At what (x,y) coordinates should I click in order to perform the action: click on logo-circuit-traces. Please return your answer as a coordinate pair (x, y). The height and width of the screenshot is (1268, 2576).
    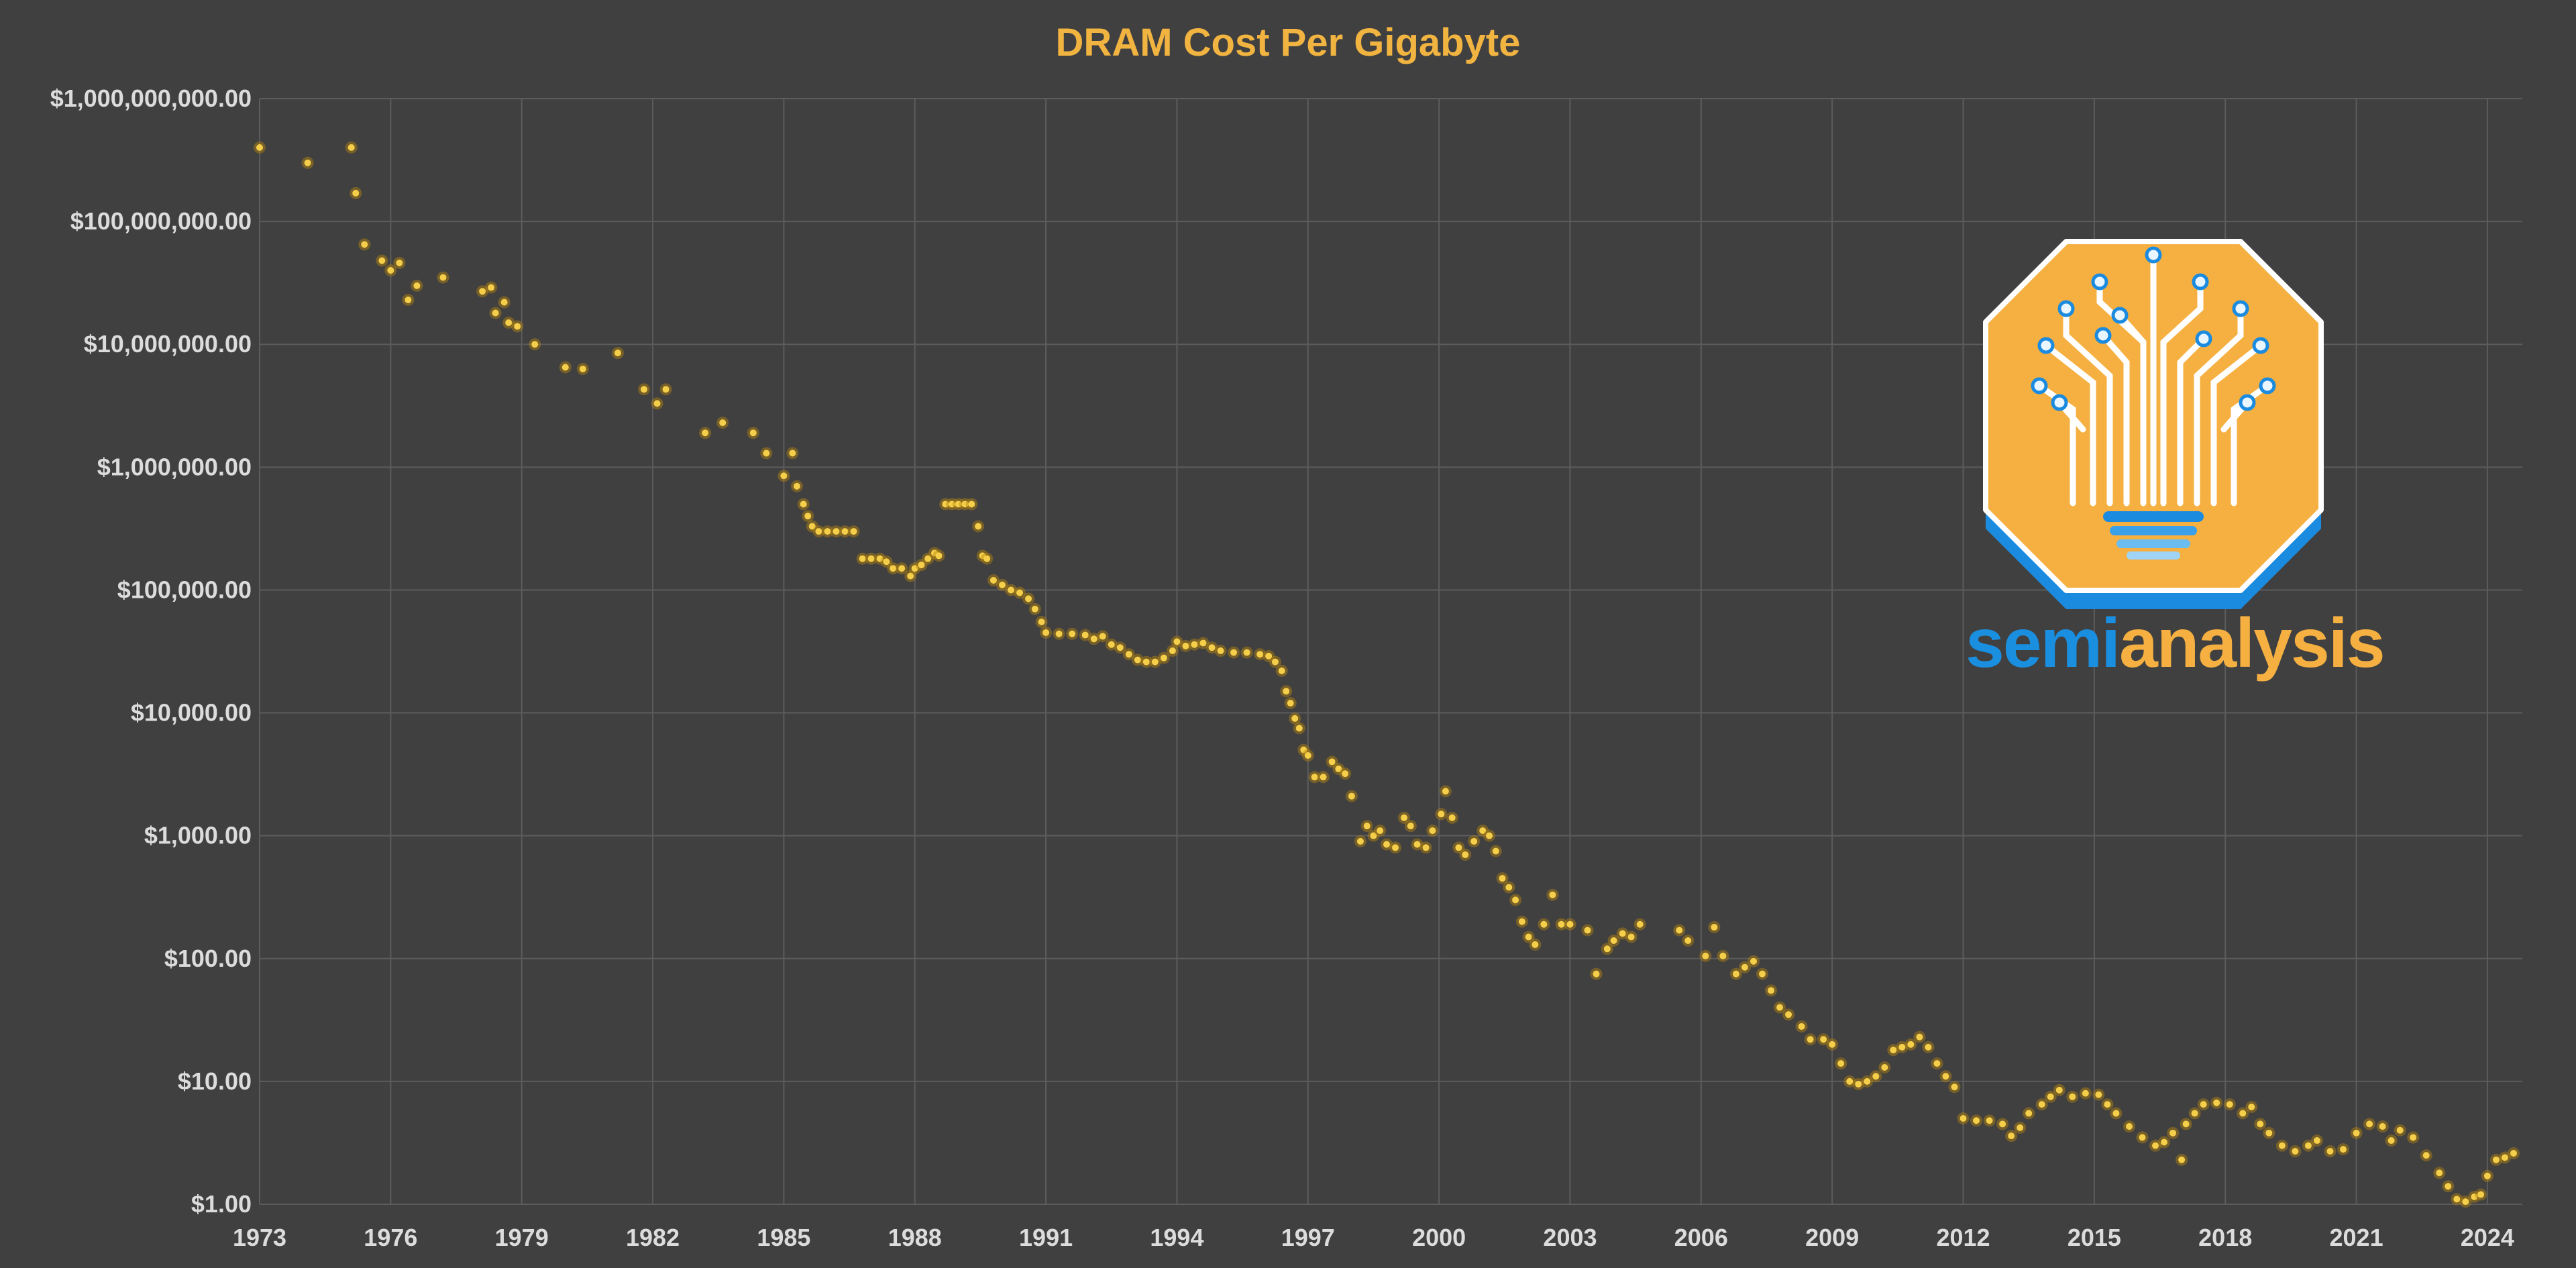
    Looking at the image, I should click on (2153, 379).